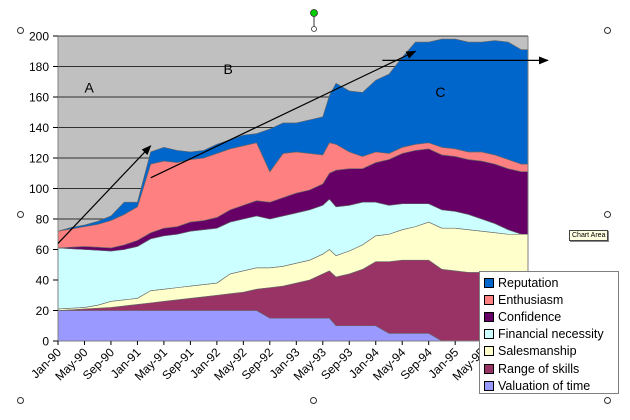 The width and height of the screenshot is (630, 420). What do you see at coordinates (530, 316) in the screenshot?
I see `legend-label: Confidence` at bounding box center [530, 316].